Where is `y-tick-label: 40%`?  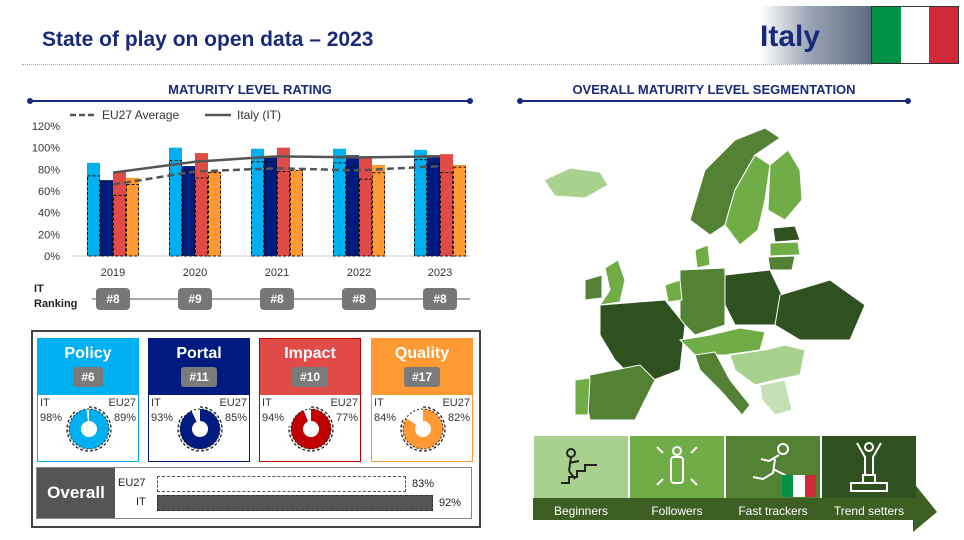
y-tick-label: 40% is located at coordinates (49, 214).